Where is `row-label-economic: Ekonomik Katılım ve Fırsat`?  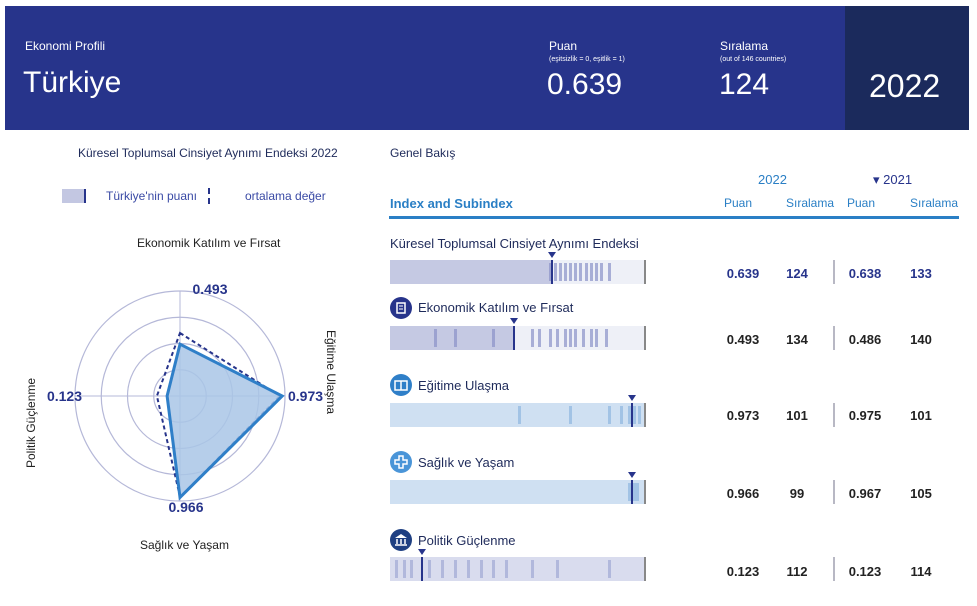
row-label-economic: Ekonomik Katılım ve Fırsat is located at coordinates (496, 307).